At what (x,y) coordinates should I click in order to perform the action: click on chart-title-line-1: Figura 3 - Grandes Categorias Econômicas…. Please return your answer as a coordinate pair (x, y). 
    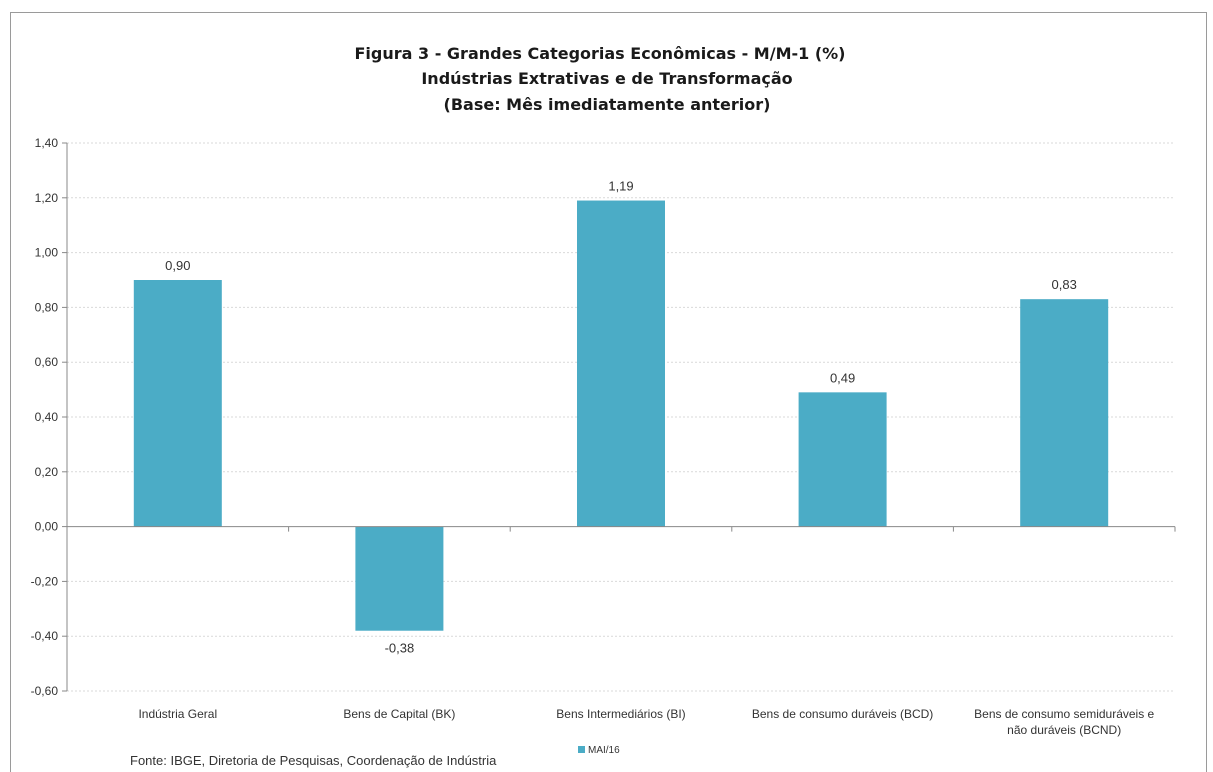
    Looking at the image, I should click on (599, 53).